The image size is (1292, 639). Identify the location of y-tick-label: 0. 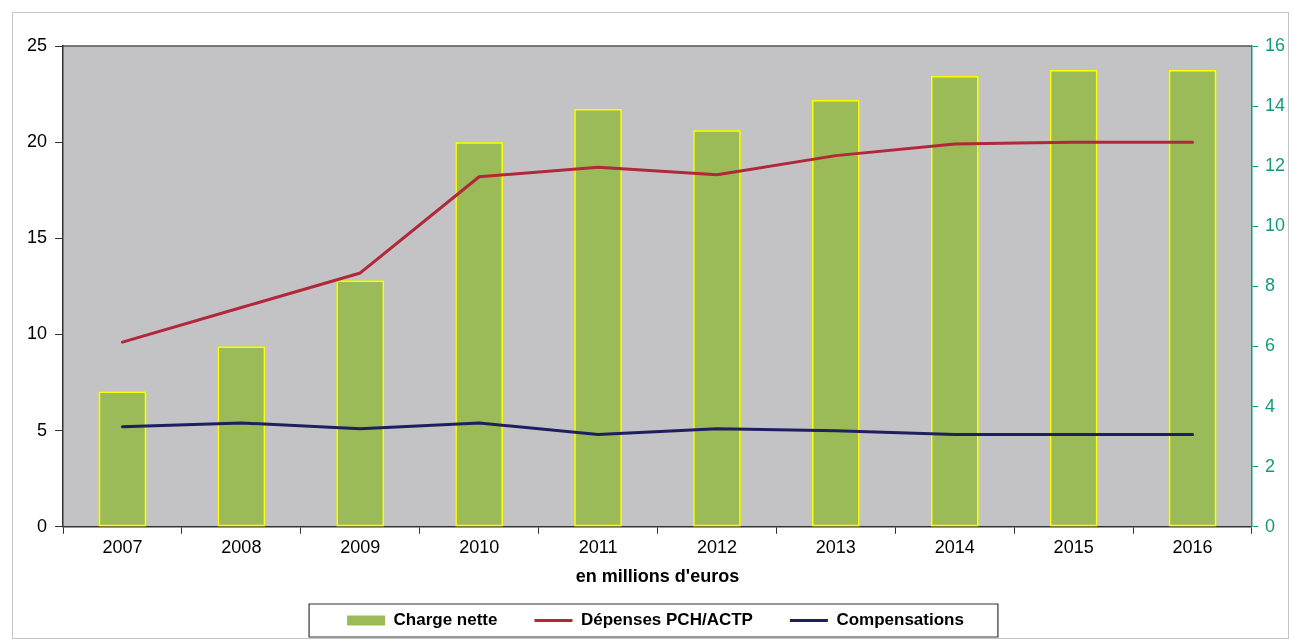
(42, 525).